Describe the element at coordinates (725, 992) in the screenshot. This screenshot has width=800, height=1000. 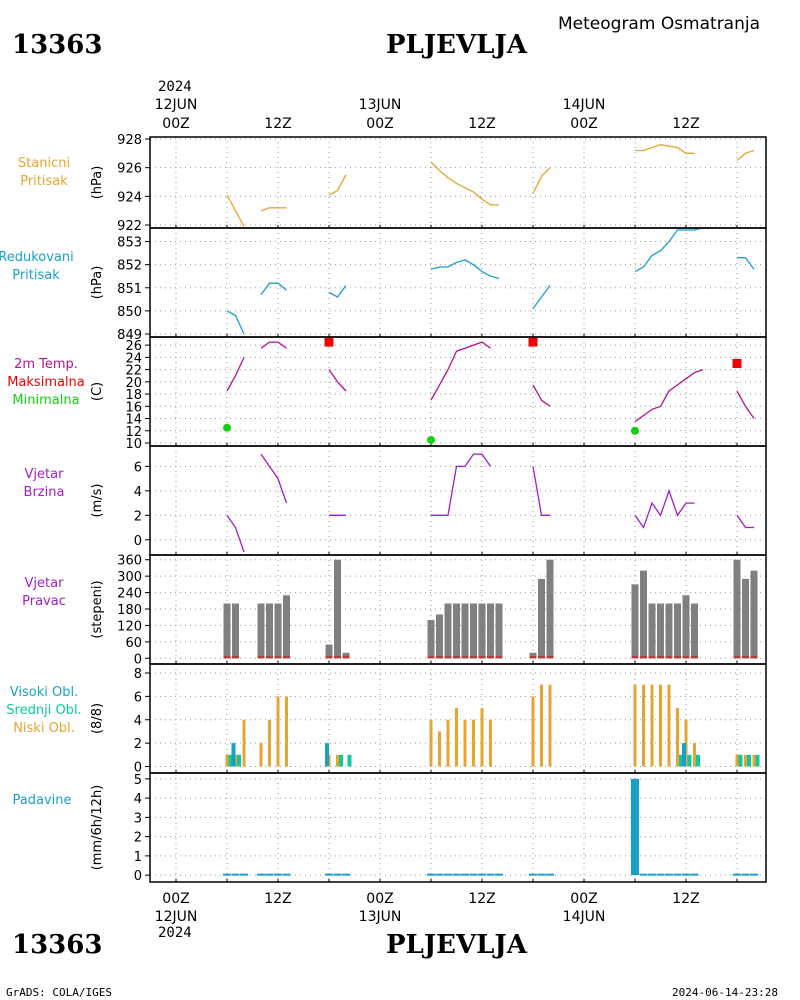
I see `footer-timestamp: 2024-06-14-23:28` at that location.